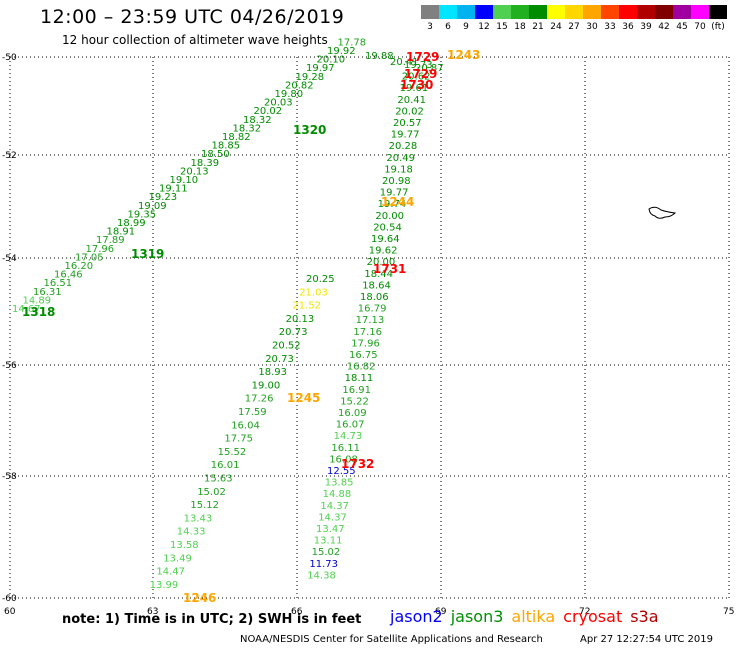 This screenshot has width=740, height=650. Describe the element at coordinates (484, 27) in the screenshot. I see `legend-label: 12` at that location.